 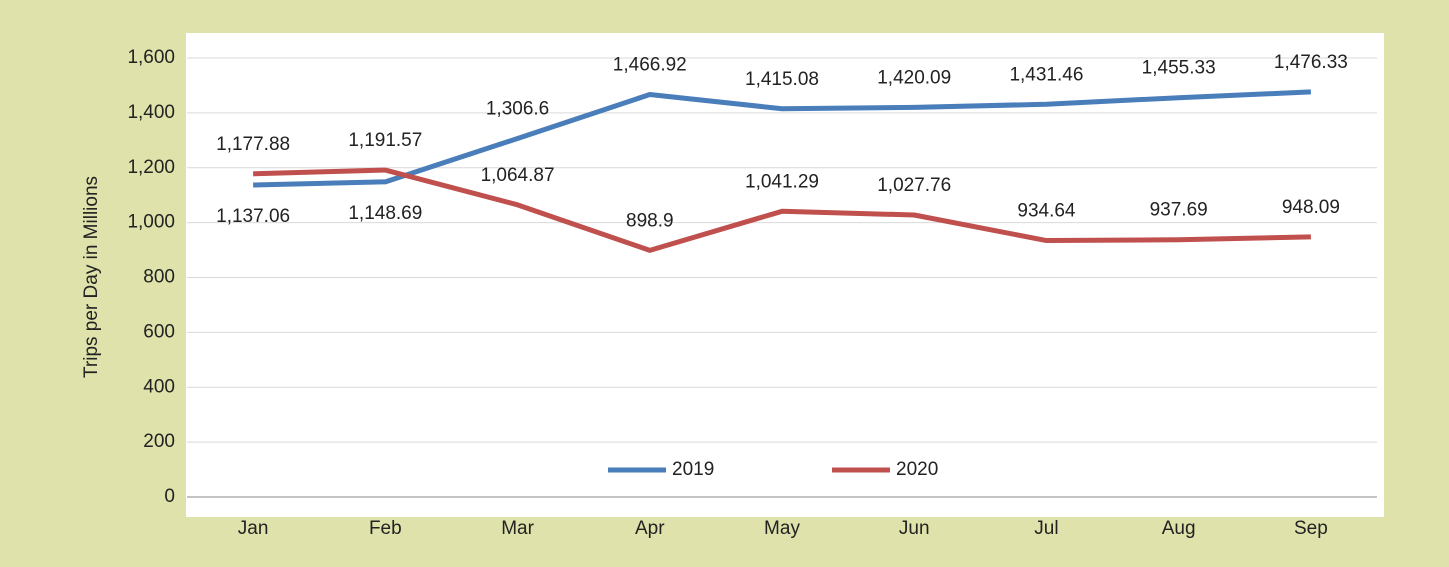 I want to click on data-label: 1,466.92, so click(x=650, y=65).